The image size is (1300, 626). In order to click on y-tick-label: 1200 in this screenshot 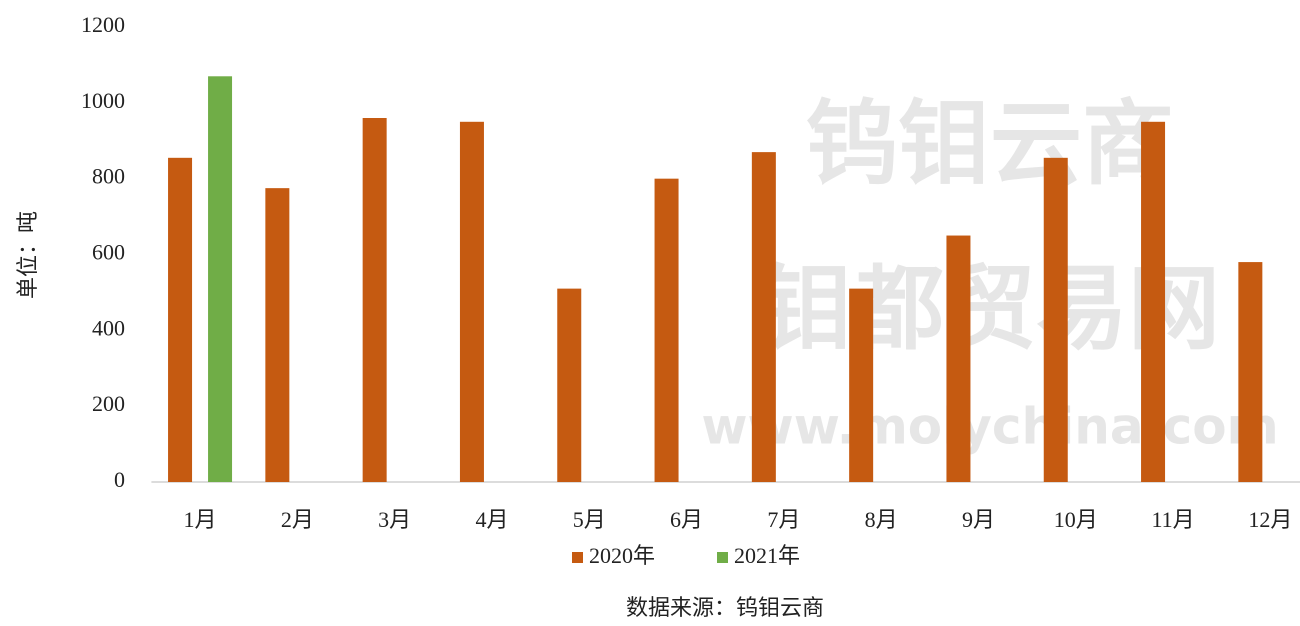, I will do `click(103, 24)`.